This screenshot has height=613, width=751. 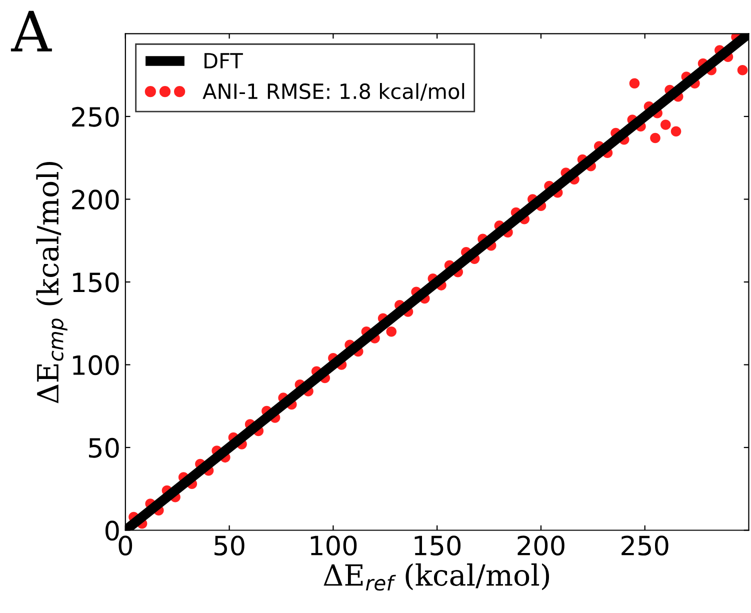 I want to click on x-axis-title: ΔE$_{ref}$ (kcal/mol), so click(x=436, y=577).